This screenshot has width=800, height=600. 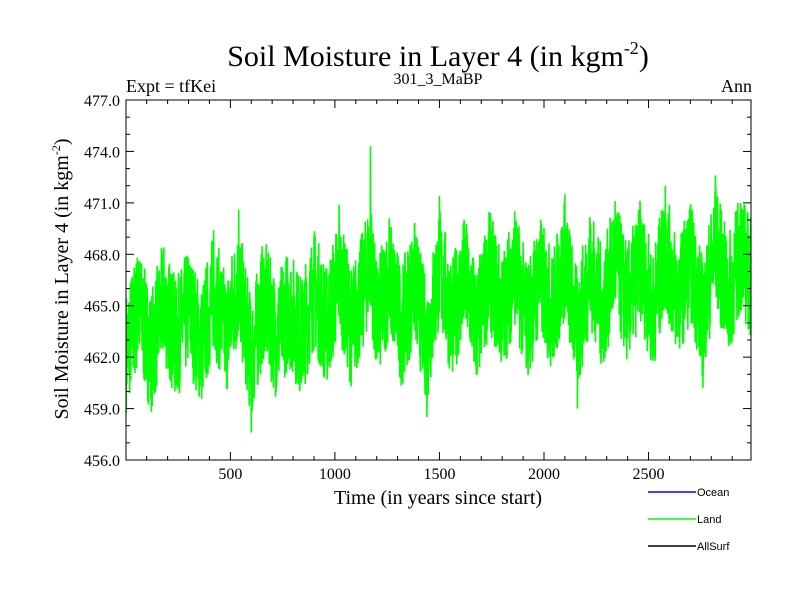 What do you see at coordinates (713, 493) in the screenshot?
I see `legend-label-ocean: Ocean` at bounding box center [713, 493].